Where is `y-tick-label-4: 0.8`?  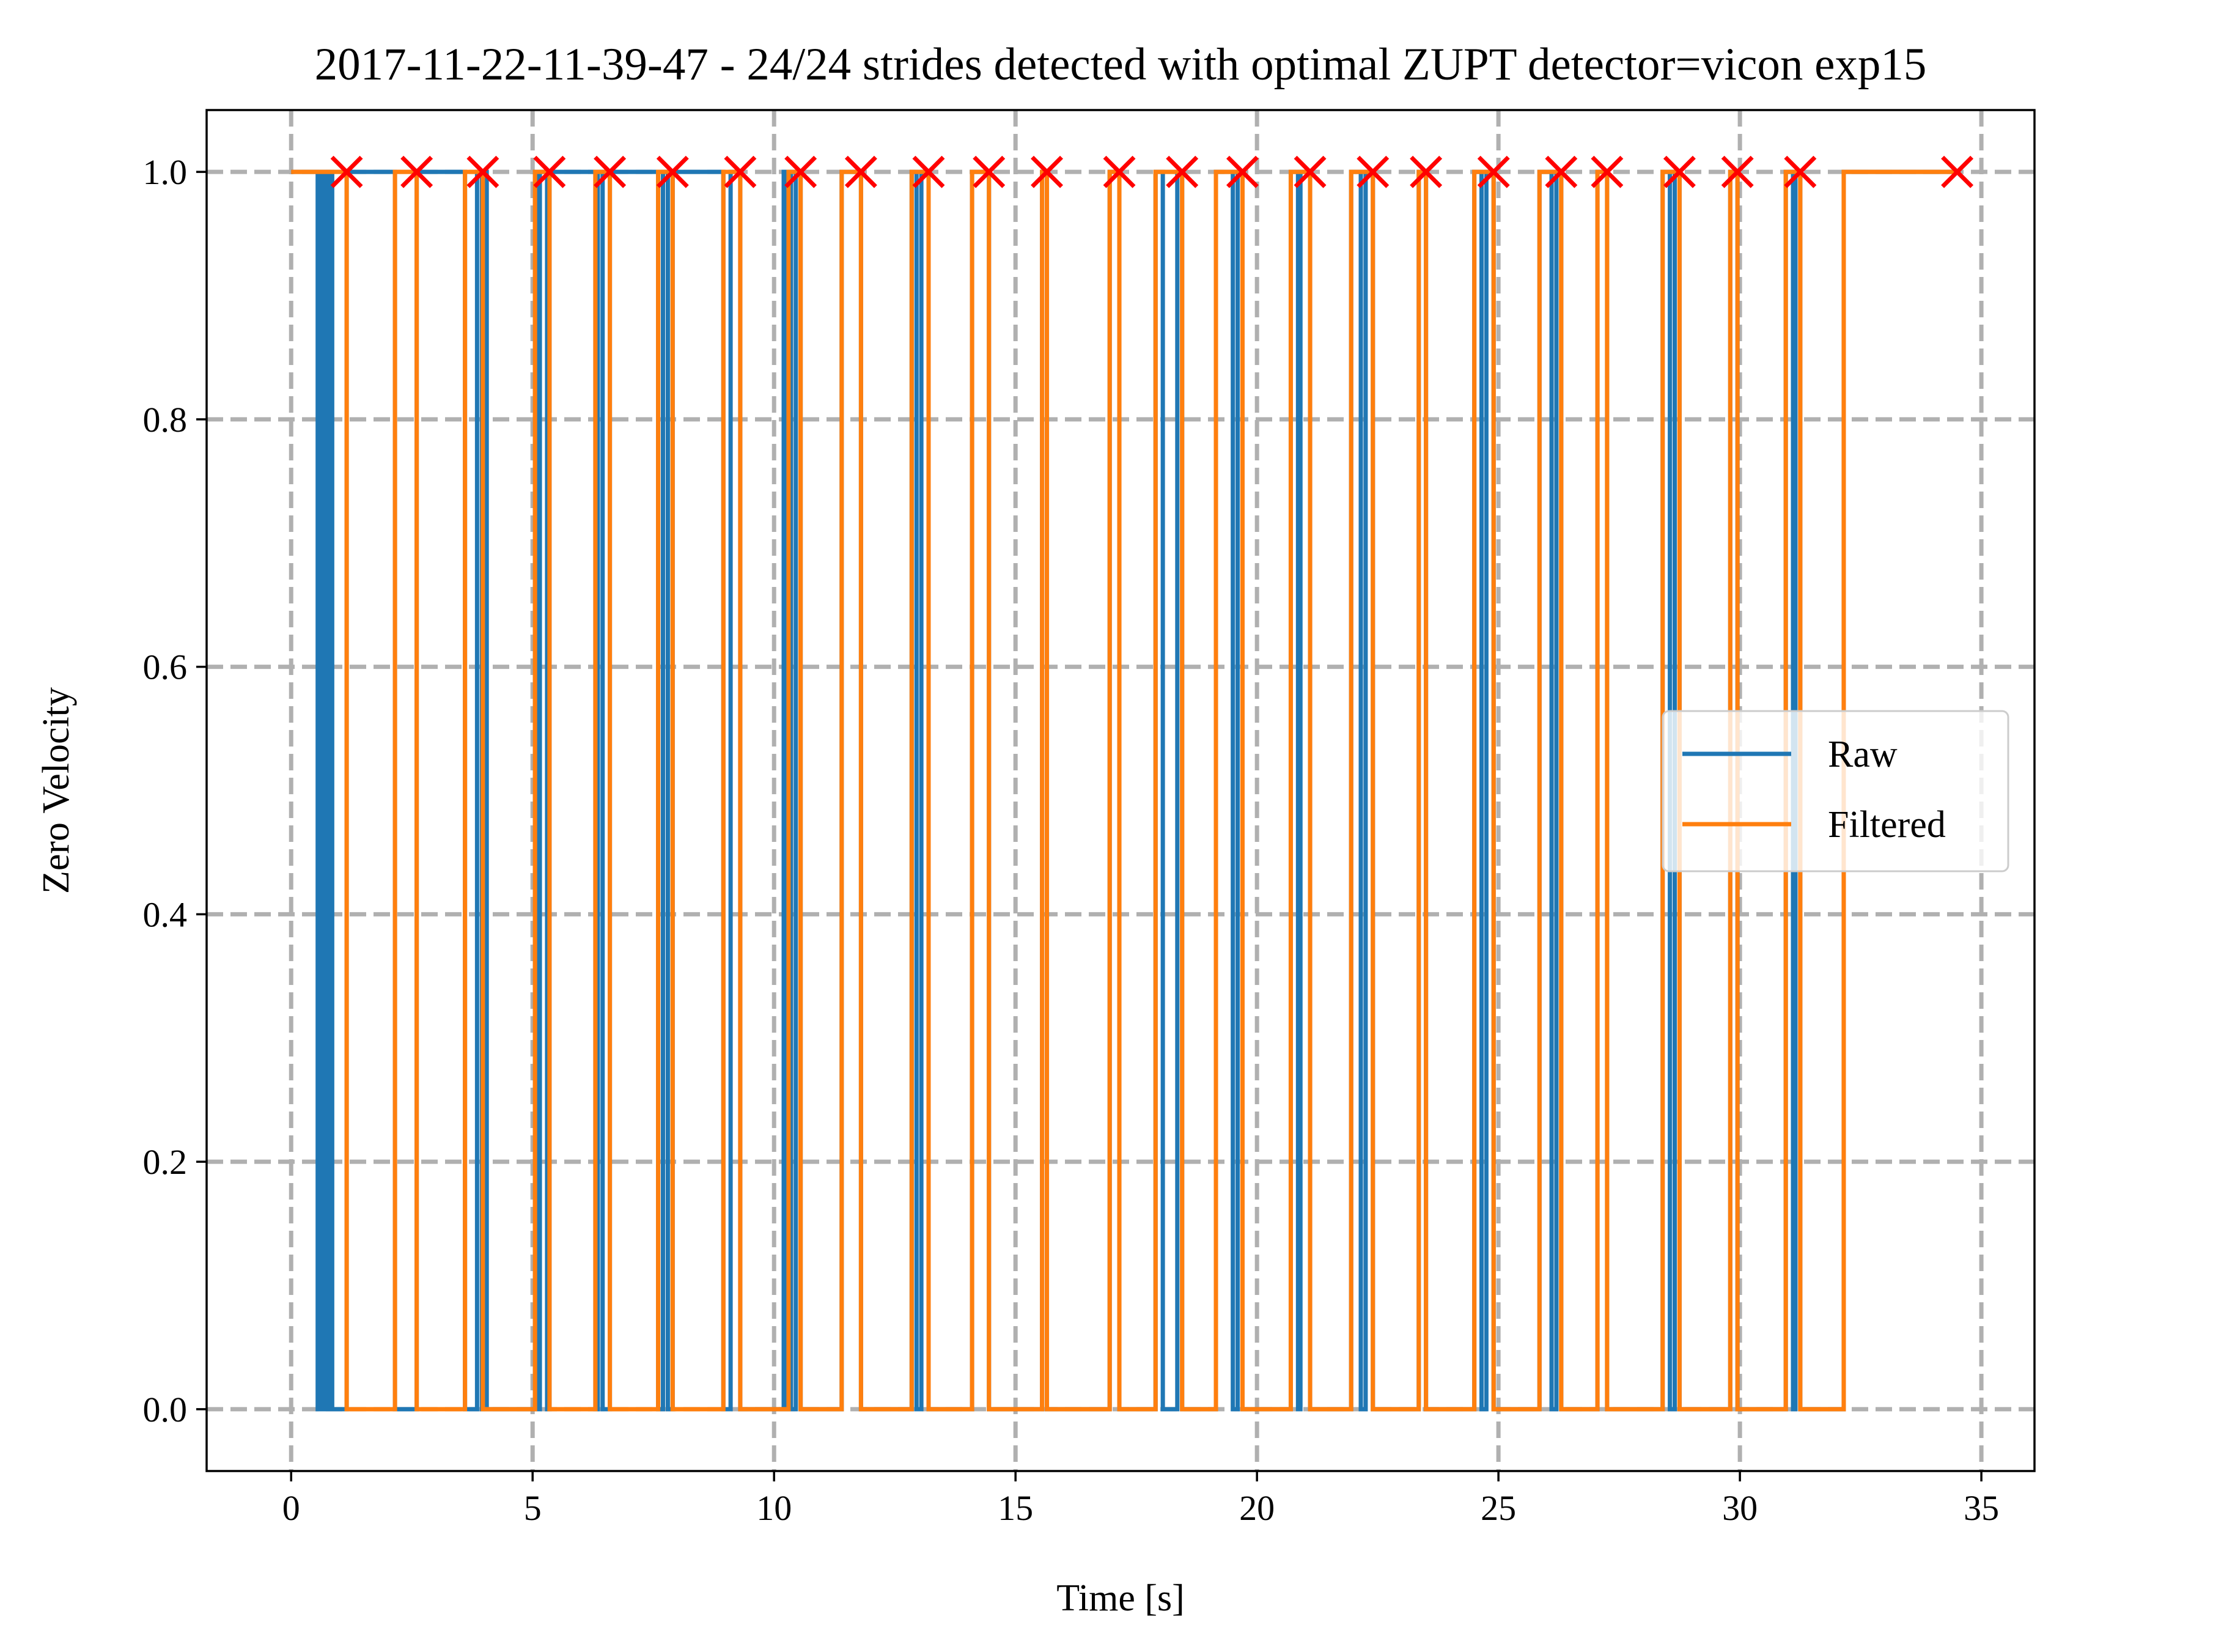 y-tick-label-4: 0.8 is located at coordinates (166, 420).